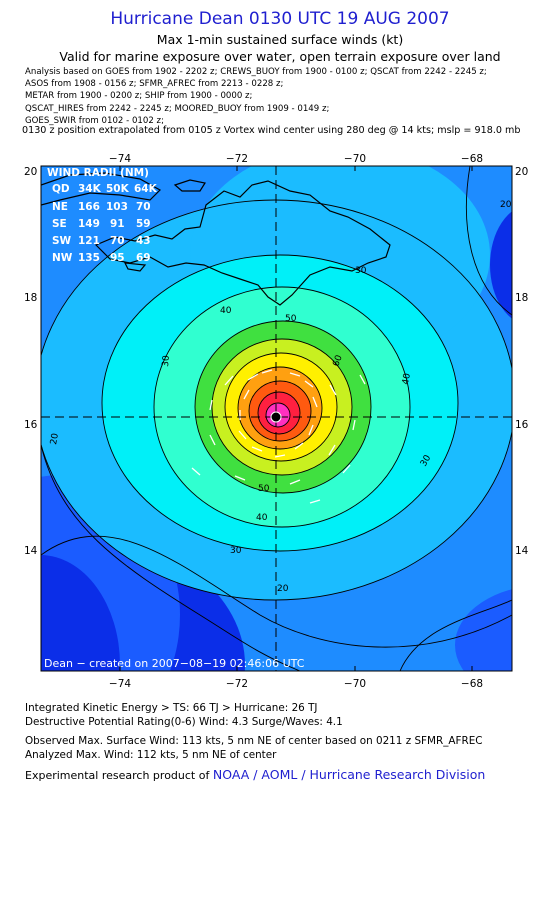 This screenshot has width=560, height=915. I want to click on lon-tick-label: −70, so click(355, 159).